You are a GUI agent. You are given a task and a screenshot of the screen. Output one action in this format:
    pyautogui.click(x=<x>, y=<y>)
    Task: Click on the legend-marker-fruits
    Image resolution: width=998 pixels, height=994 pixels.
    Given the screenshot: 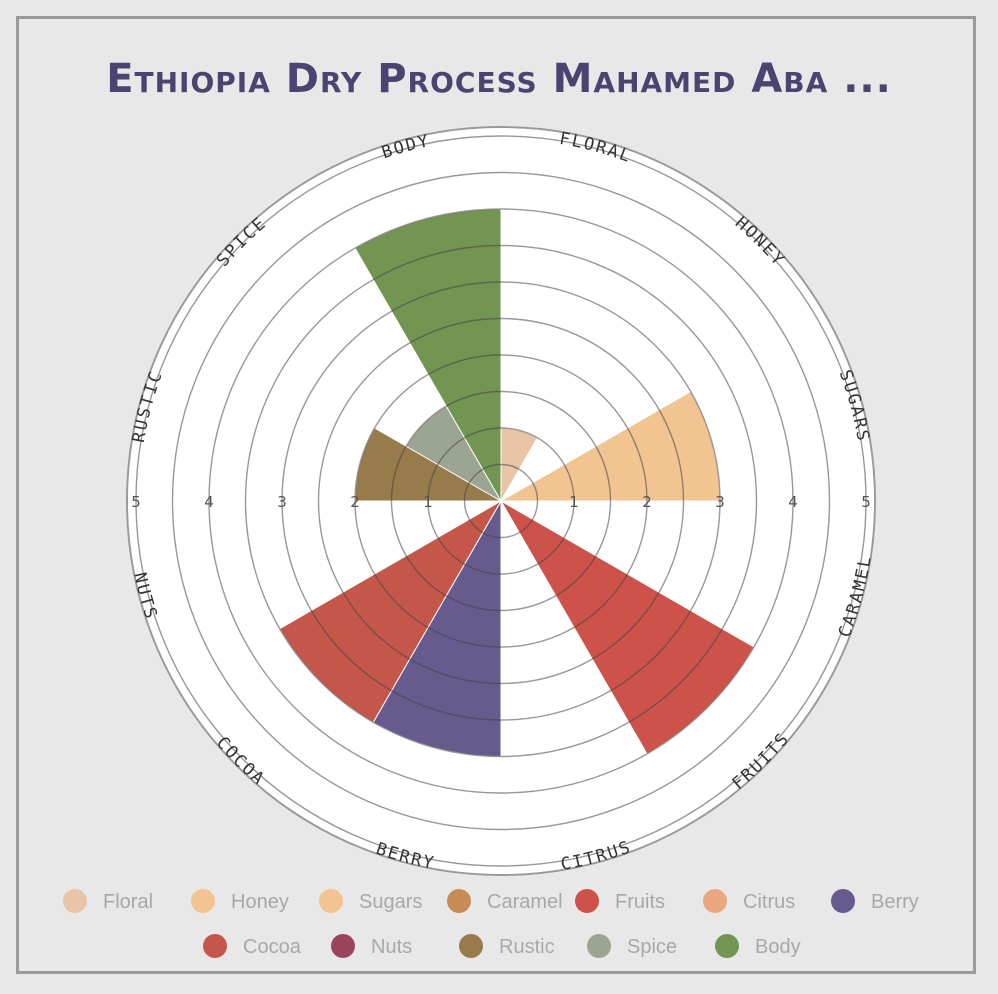 What is the action you would take?
    pyautogui.click(x=587, y=901)
    